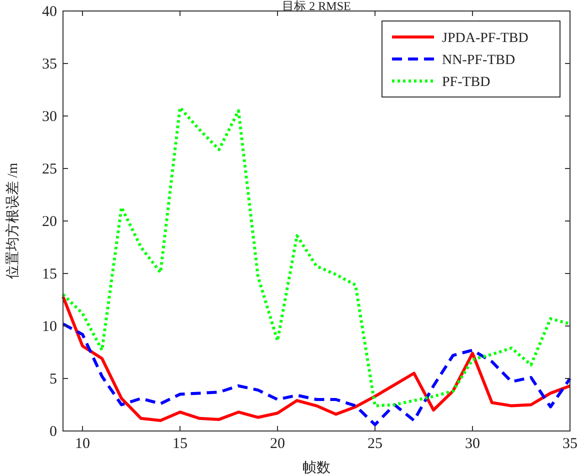  Describe the element at coordinates (82, 444) in the screenshot. I see `x-tick-label: 10` at that location.